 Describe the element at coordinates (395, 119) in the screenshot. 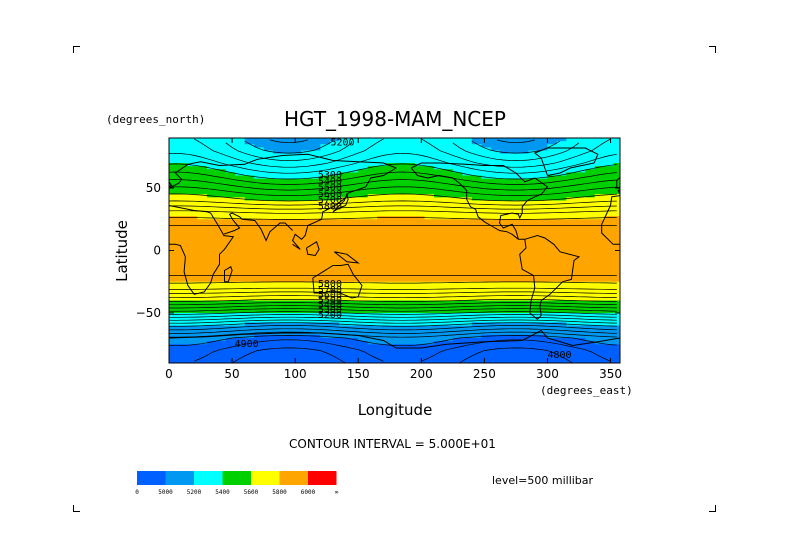

I see `chart-title: HGT_1998-MAM_NCEP` at that location.